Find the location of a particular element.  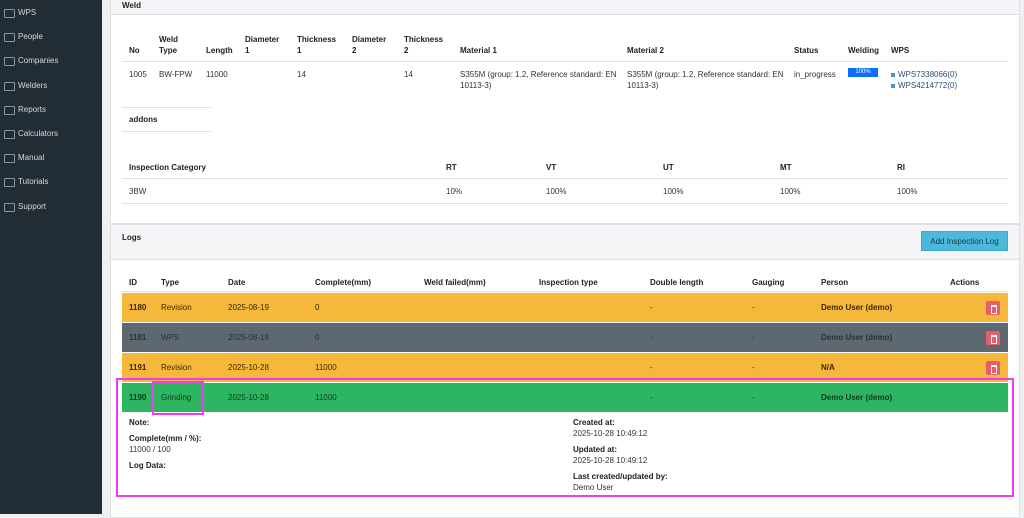

wps-link: WPS4214772(0) is located at coordinates (924, 85).